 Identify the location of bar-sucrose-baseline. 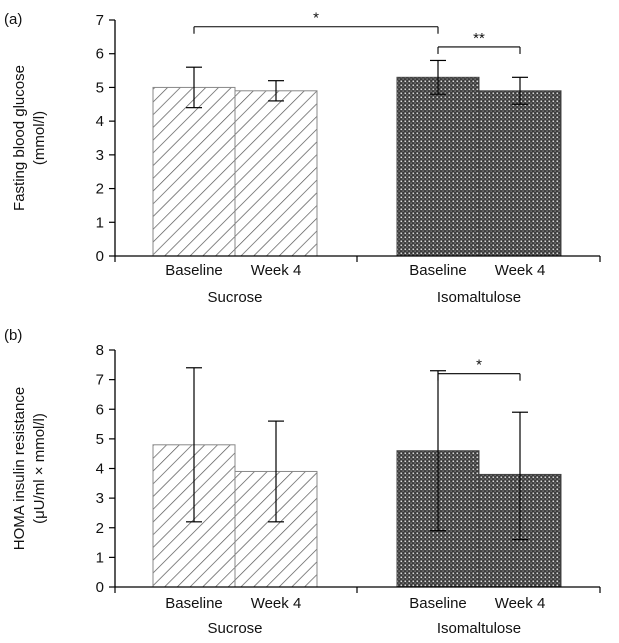
(194, 171).